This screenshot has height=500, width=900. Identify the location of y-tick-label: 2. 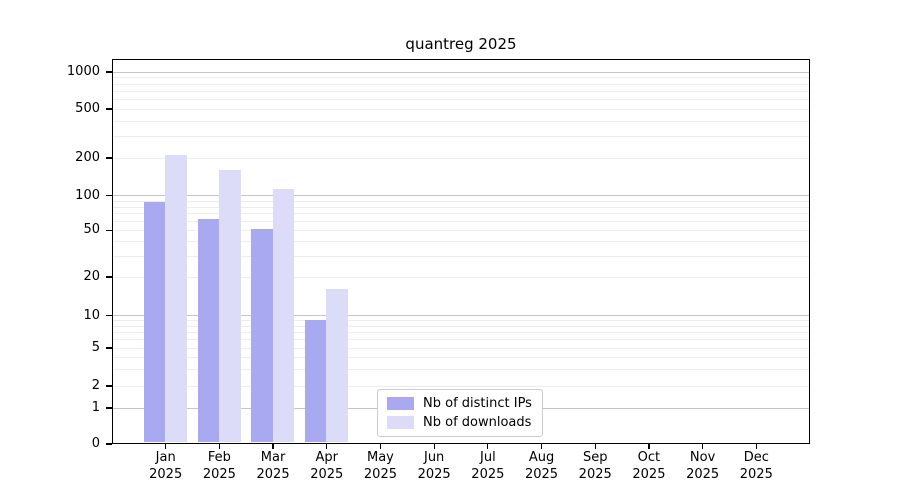
(95, 385).